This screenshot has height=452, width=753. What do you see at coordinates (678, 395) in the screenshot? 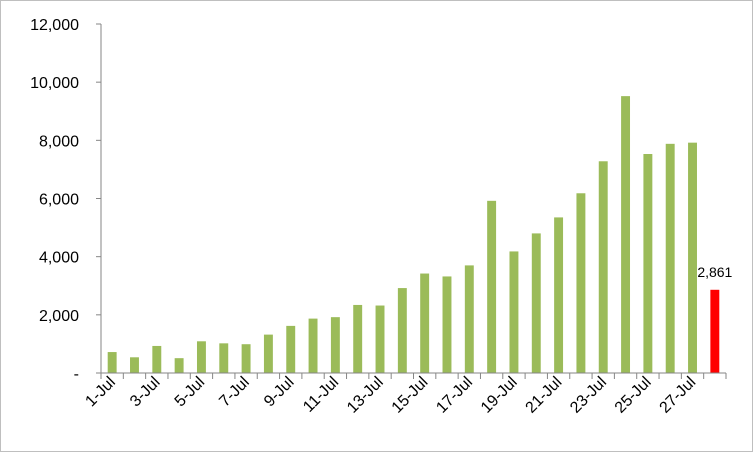
I see `x-tick-label: 27-Jul` at bounding box center [678, 395].